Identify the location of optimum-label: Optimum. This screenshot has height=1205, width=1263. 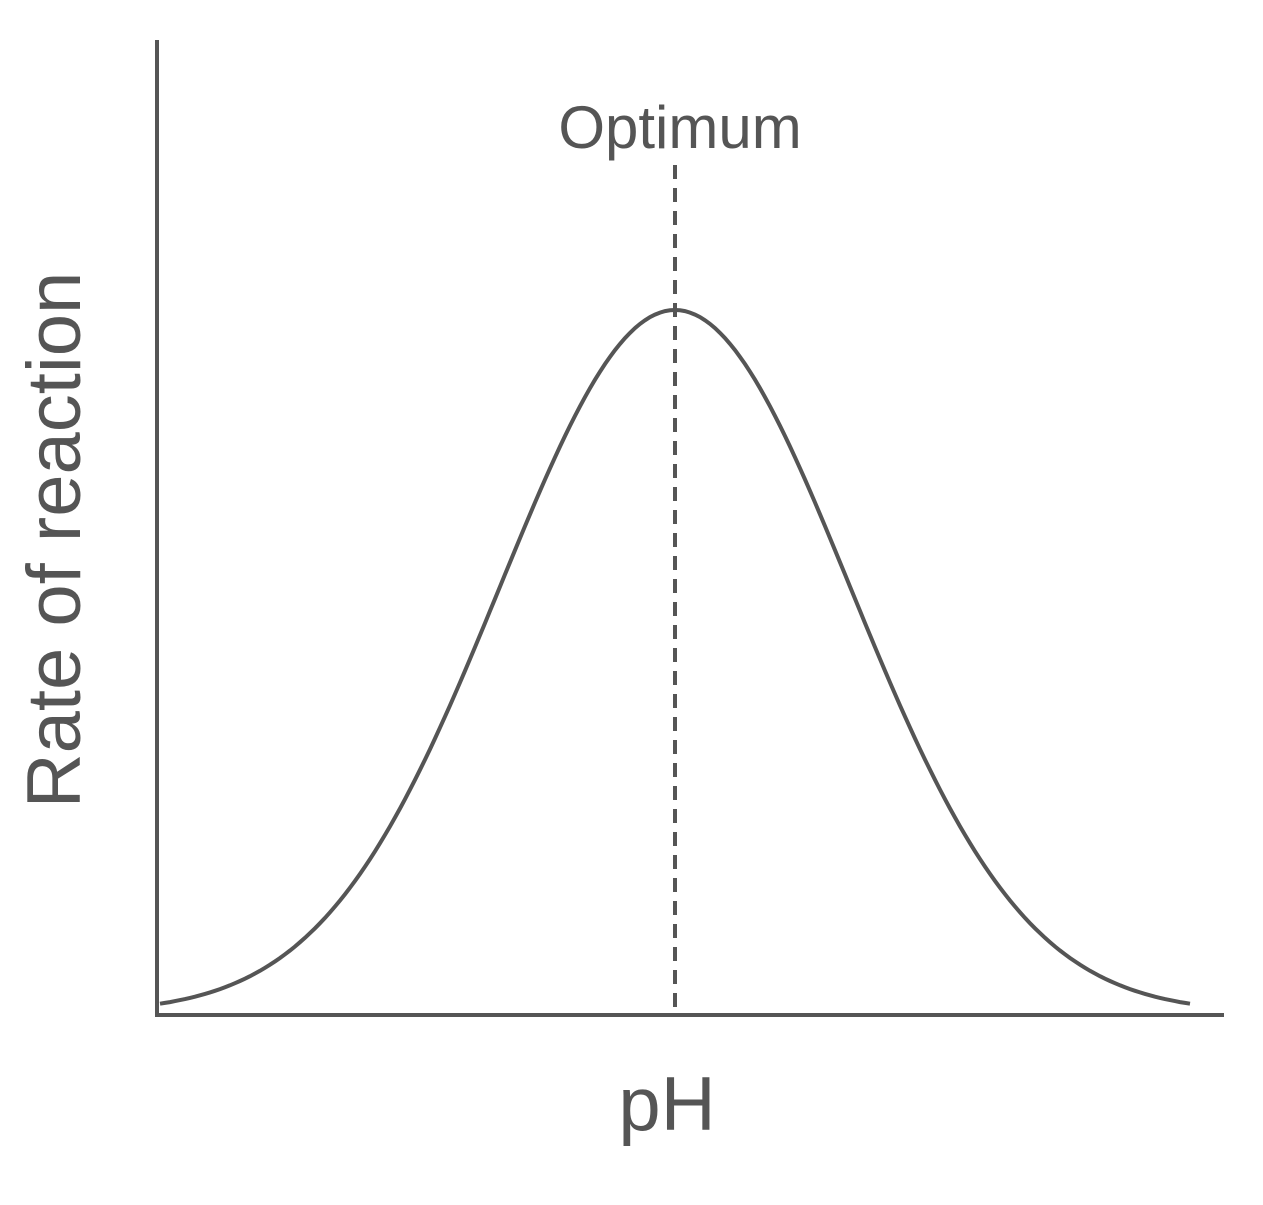
(679, 127).